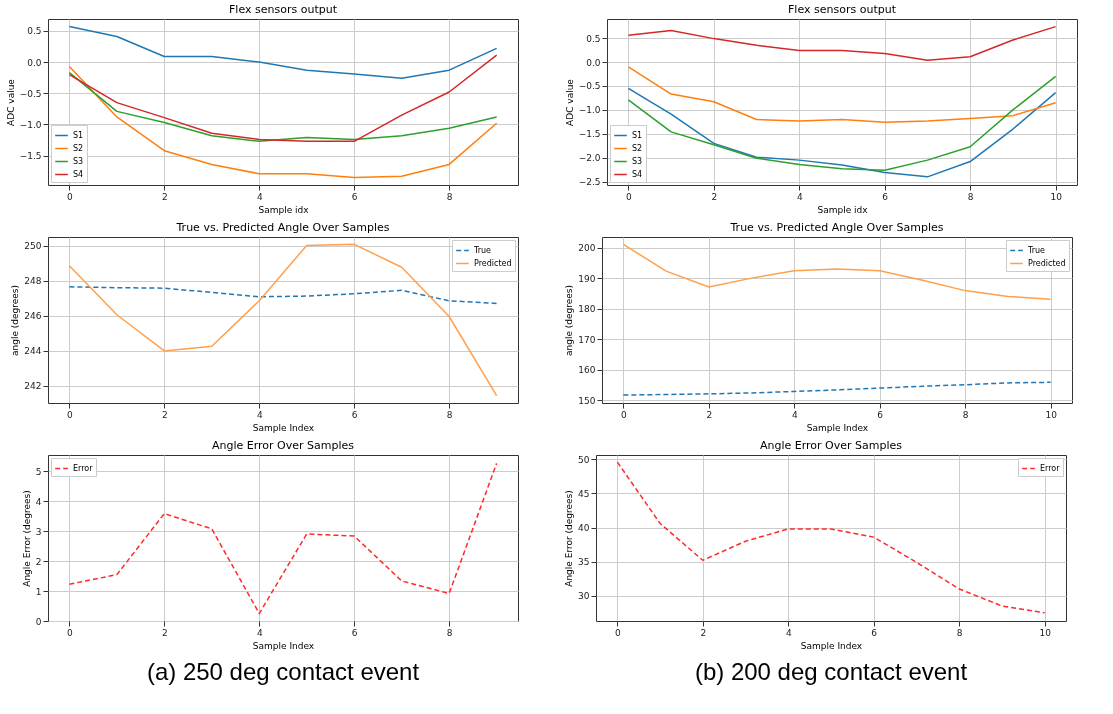 This screenshot has height=714, width=1113. Describe the element at coordinates (593, 38) in the screenshot. I see `y-tick-label: 0.5` at that location.